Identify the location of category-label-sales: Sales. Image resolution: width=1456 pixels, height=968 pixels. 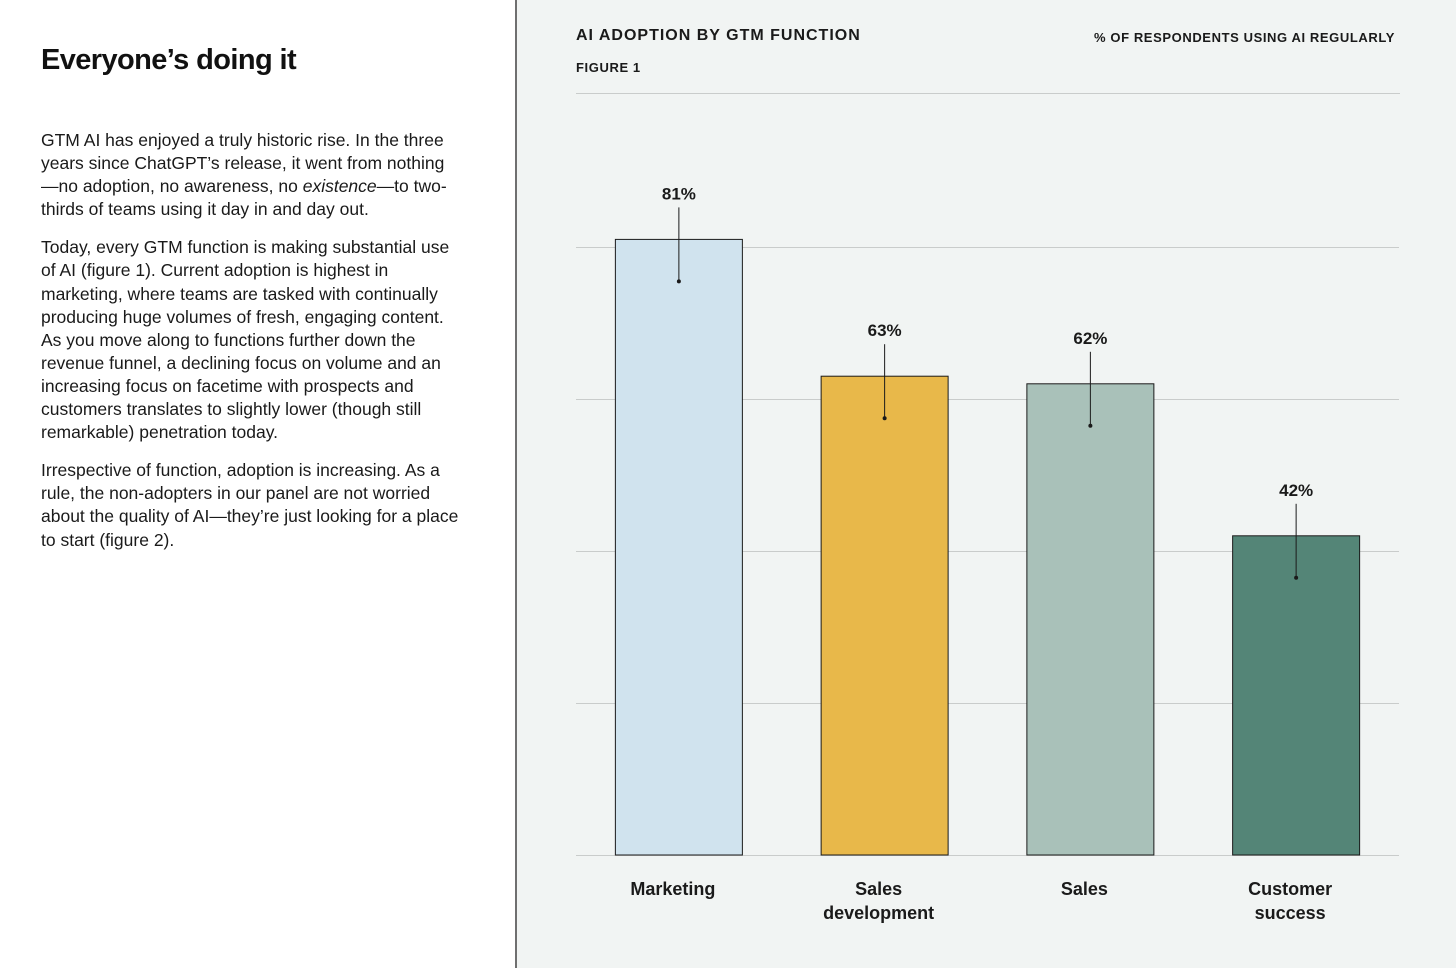
(1084, 889).